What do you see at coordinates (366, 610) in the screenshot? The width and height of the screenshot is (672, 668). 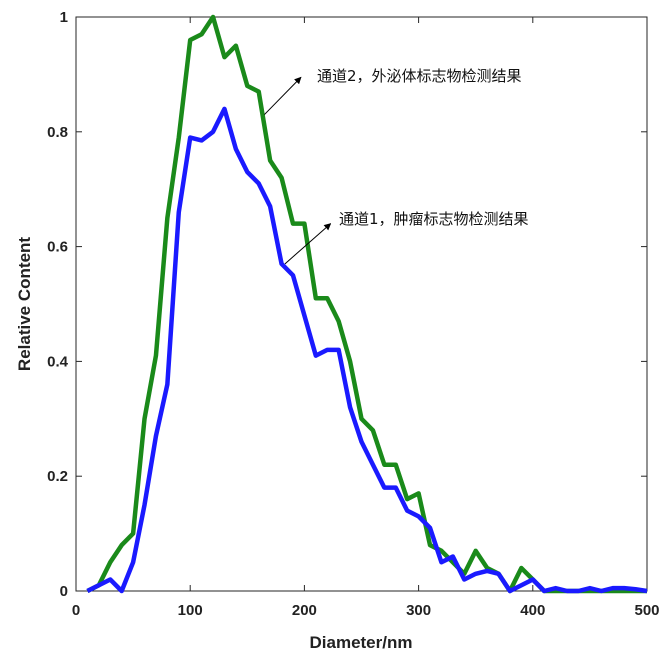 I see `x-tick-labels: 0 100 200 300 400 500` at bounding box center [366, 610].